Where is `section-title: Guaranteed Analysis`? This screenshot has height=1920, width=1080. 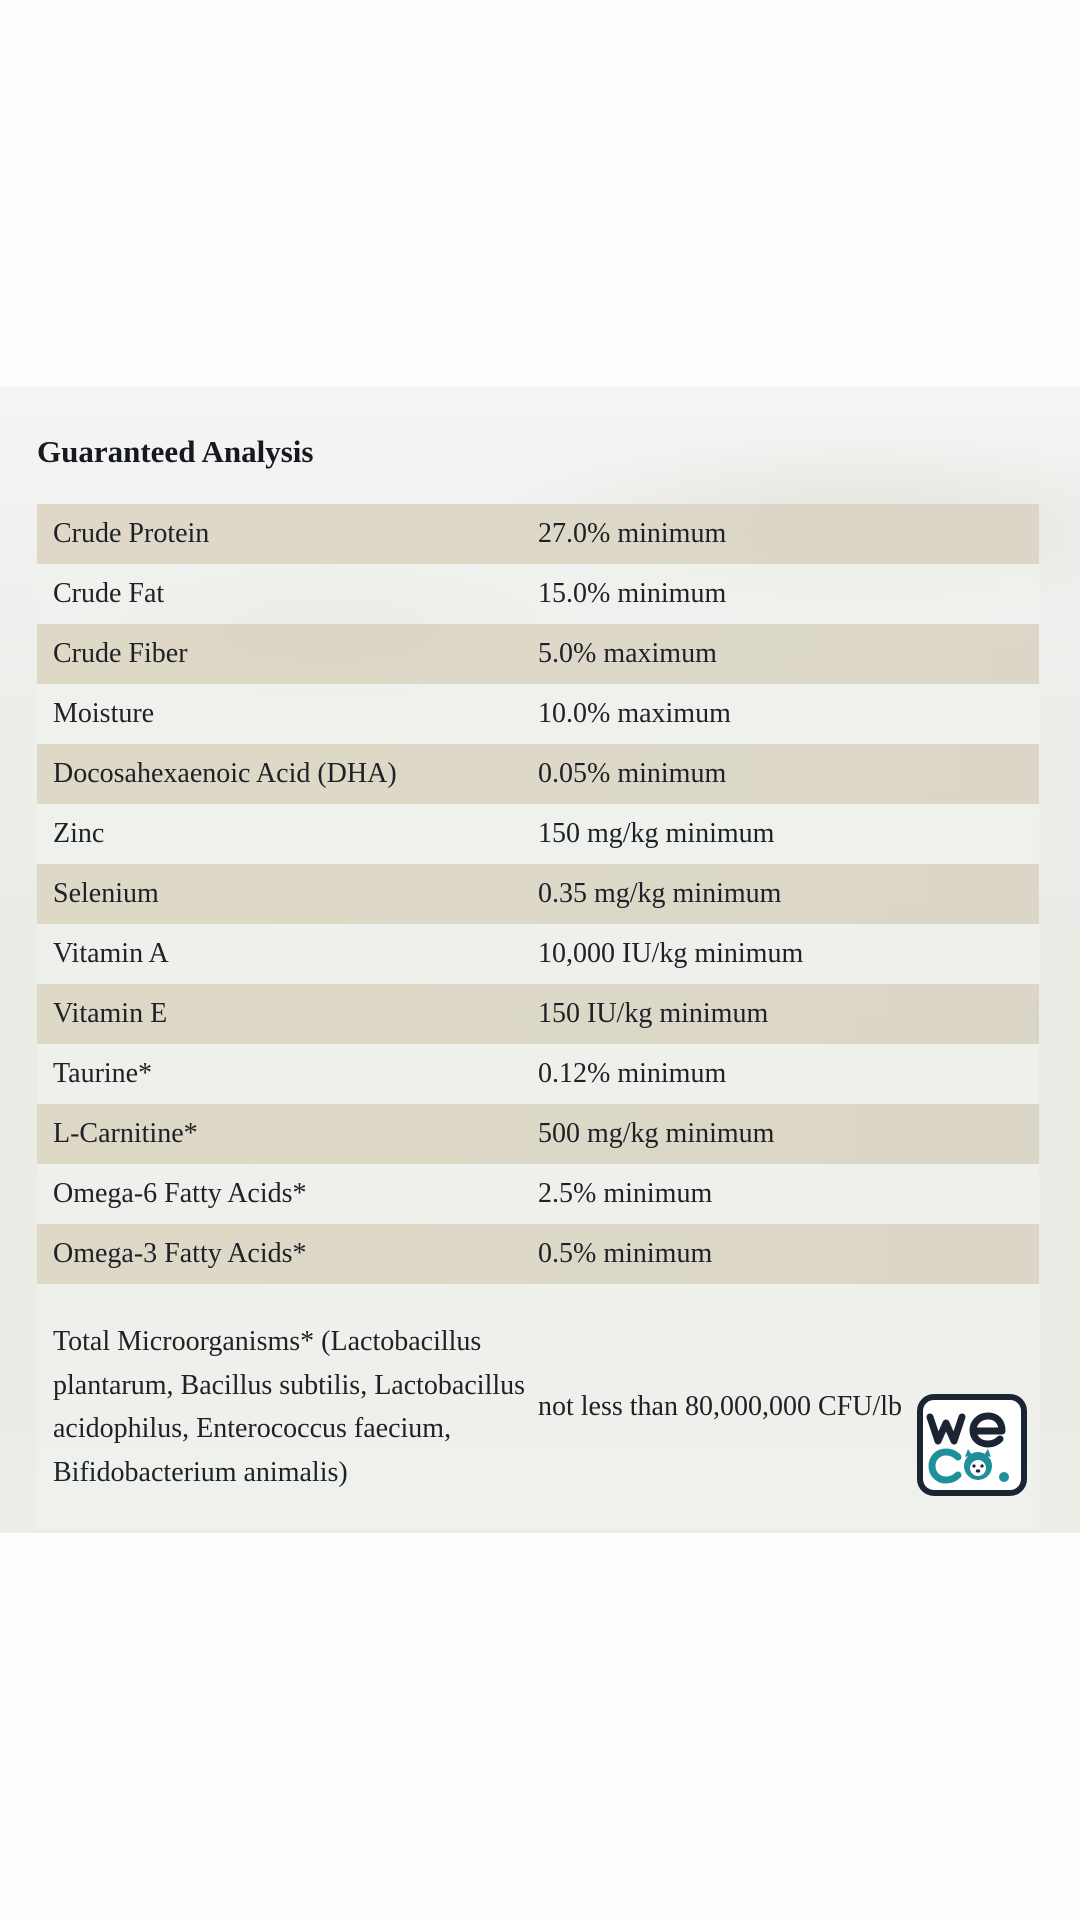
section-title: Guaranteed Analysis is located at coordinates (175, 451).